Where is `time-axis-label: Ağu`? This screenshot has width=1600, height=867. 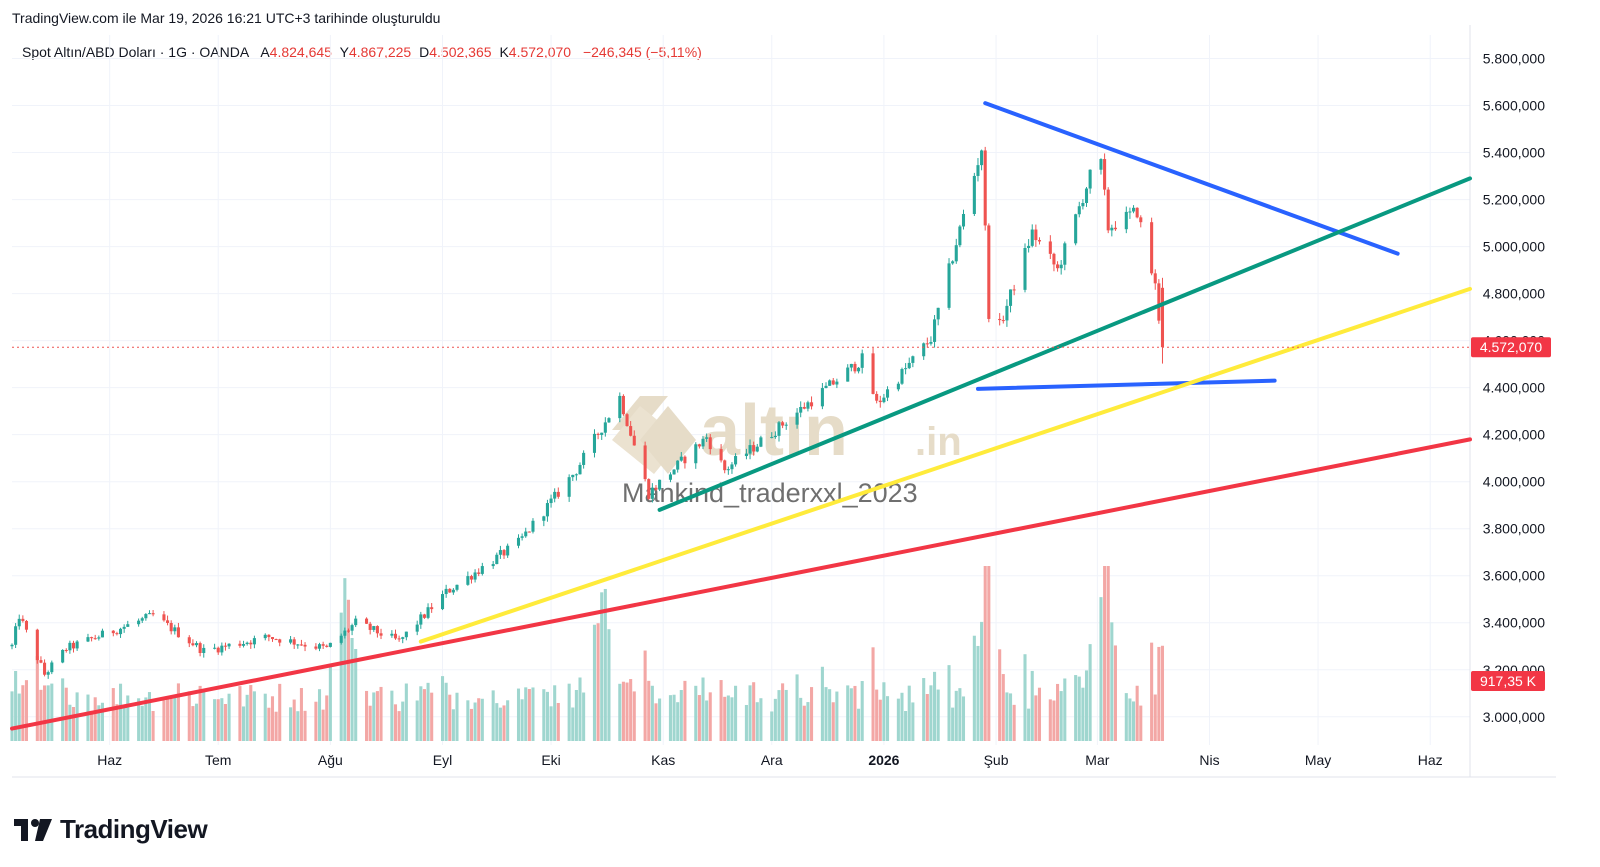 time-axis-label: Ağu is located at coordinates (330, 760).